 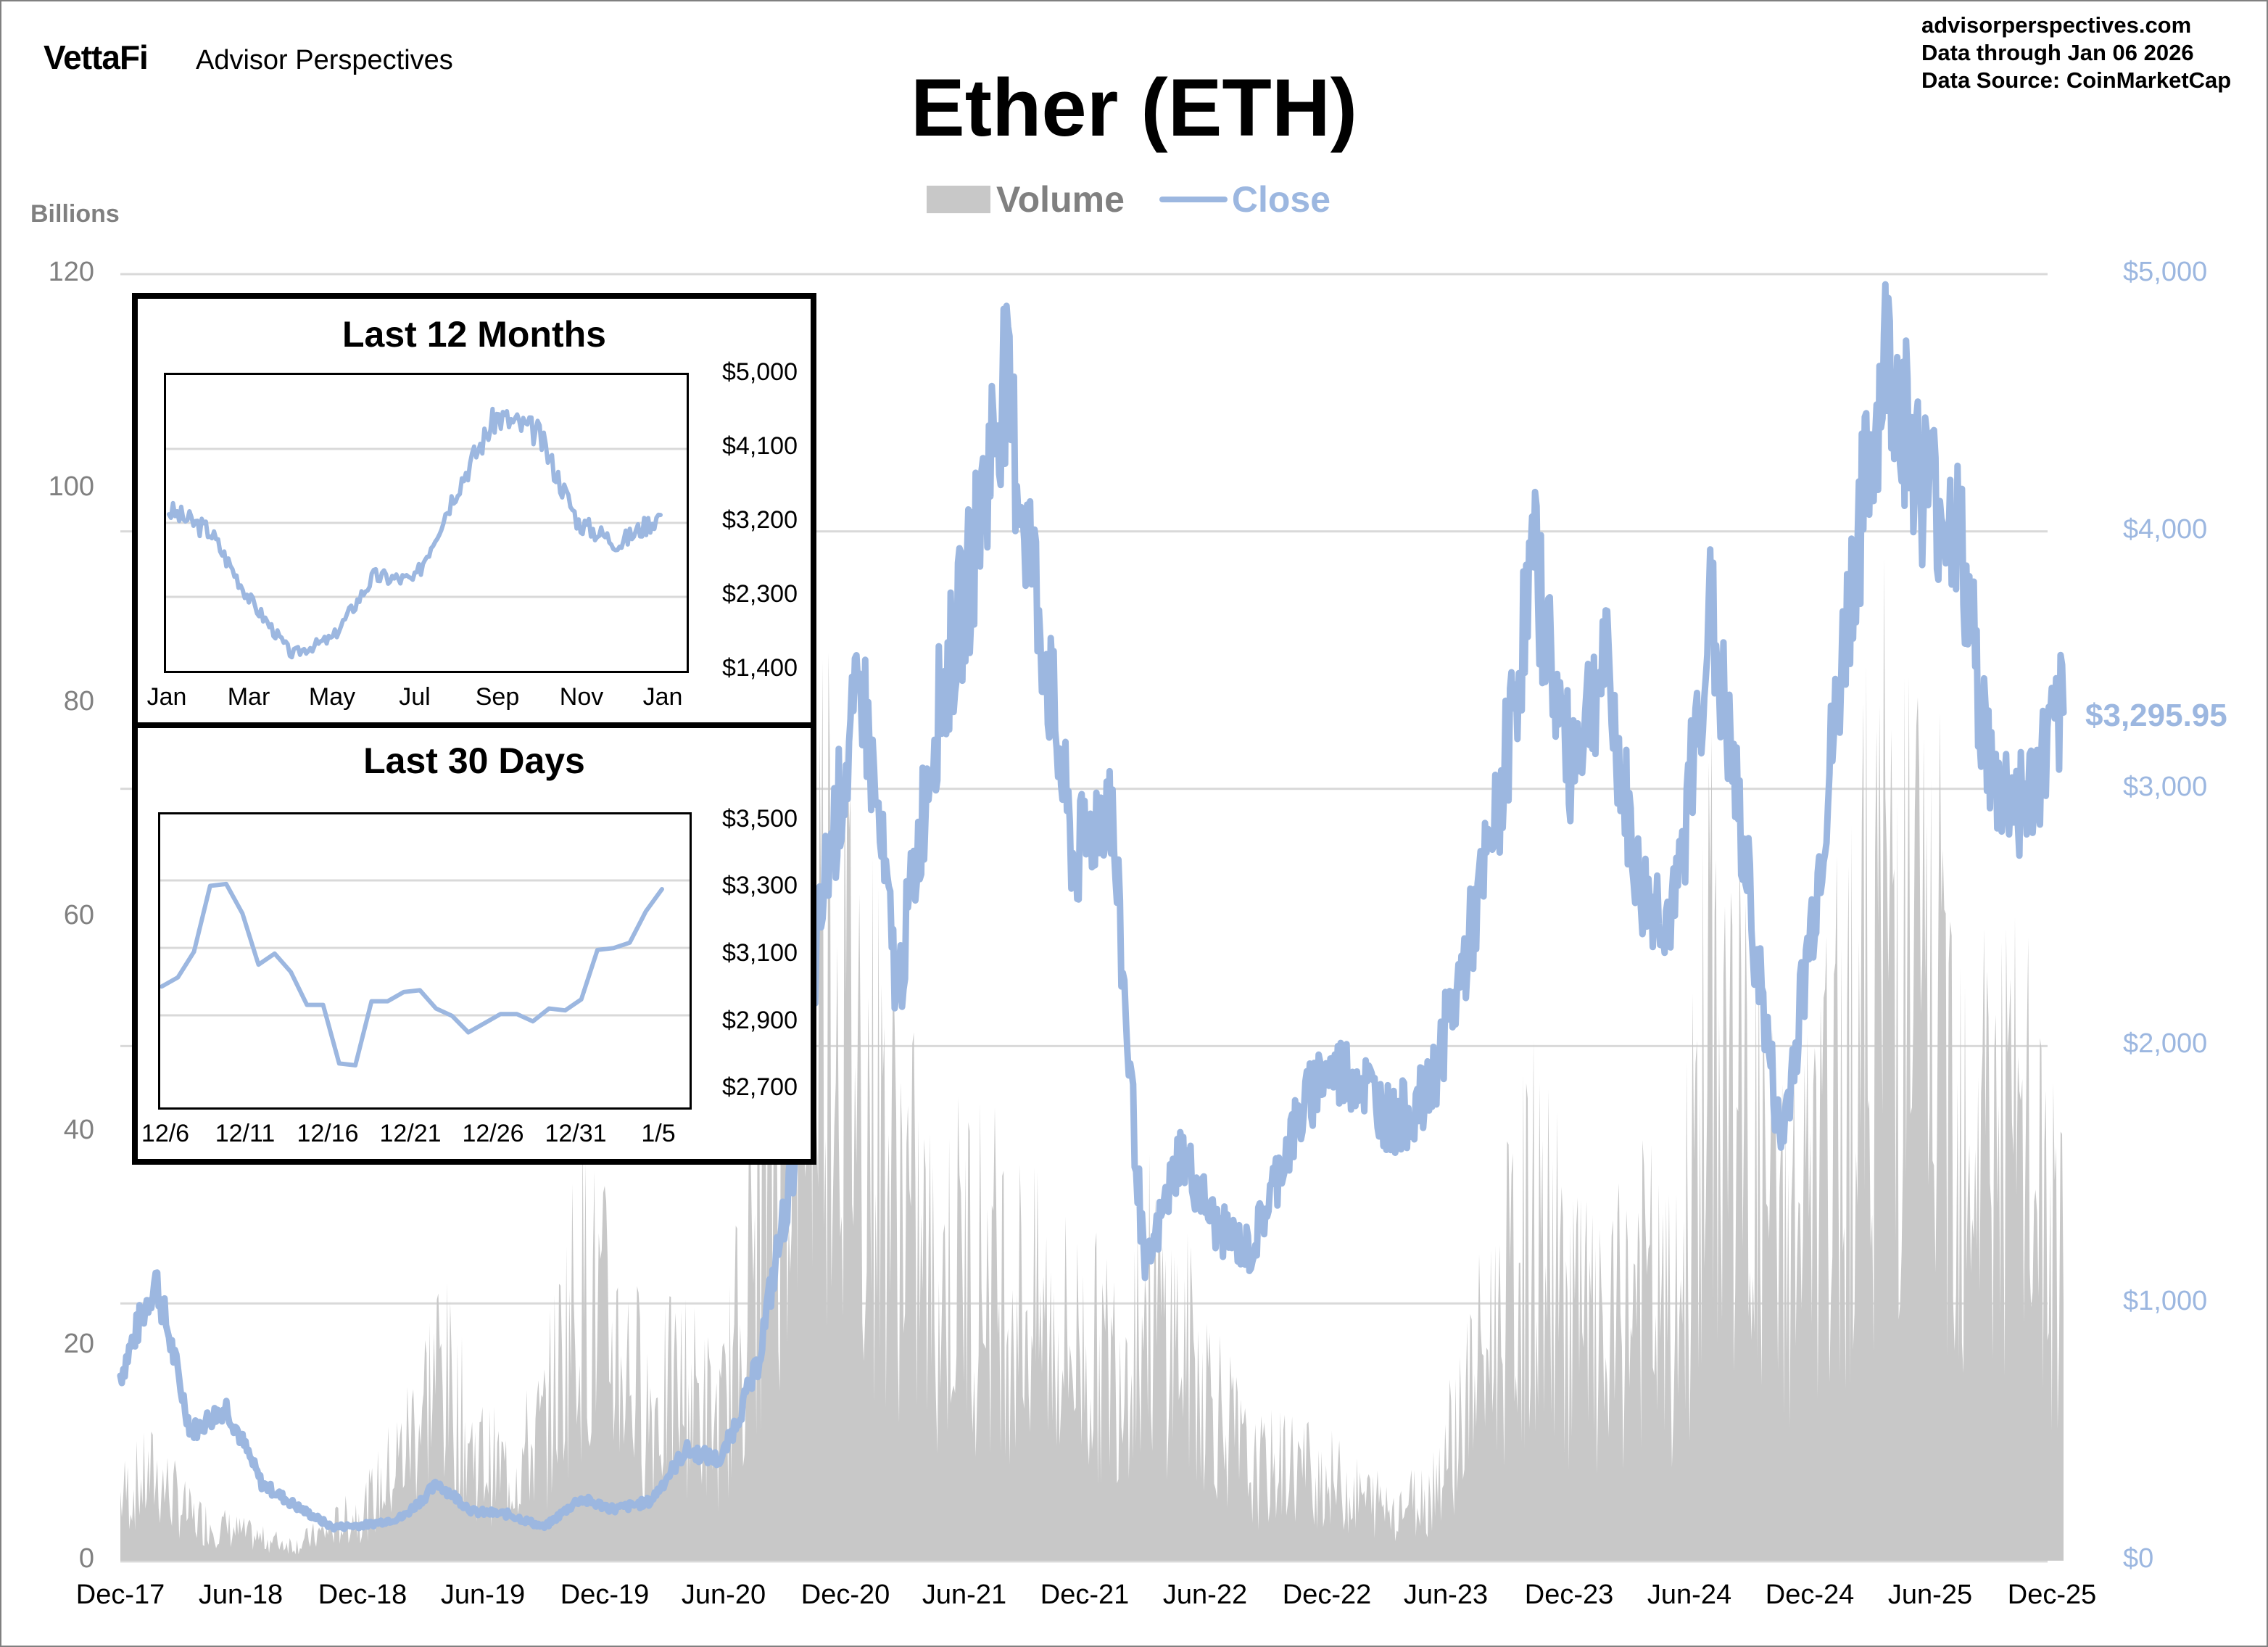 I want to click on inset-30d-ytick: $3,300, so click(x=760, y=885).